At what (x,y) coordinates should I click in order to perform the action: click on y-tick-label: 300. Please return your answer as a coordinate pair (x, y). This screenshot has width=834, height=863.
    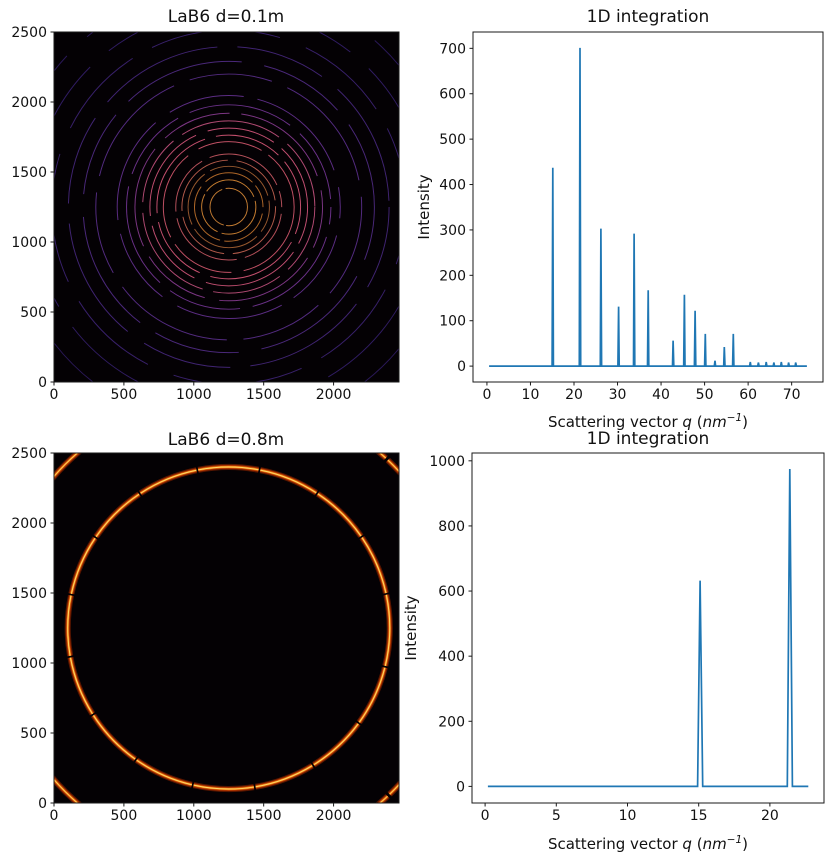
    Looking at the image, I should click on (452, 231).